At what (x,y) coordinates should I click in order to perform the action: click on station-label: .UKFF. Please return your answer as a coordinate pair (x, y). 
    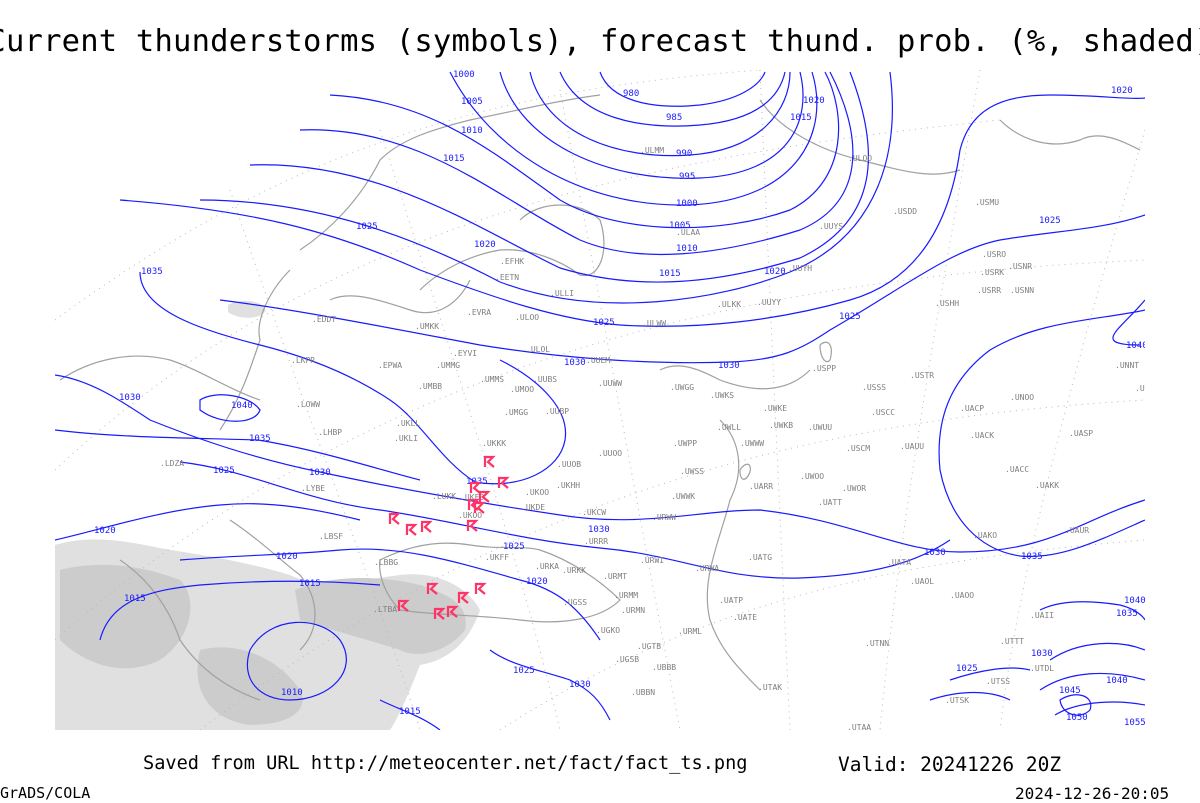
    Looking at the image, I should click on (497, 557).